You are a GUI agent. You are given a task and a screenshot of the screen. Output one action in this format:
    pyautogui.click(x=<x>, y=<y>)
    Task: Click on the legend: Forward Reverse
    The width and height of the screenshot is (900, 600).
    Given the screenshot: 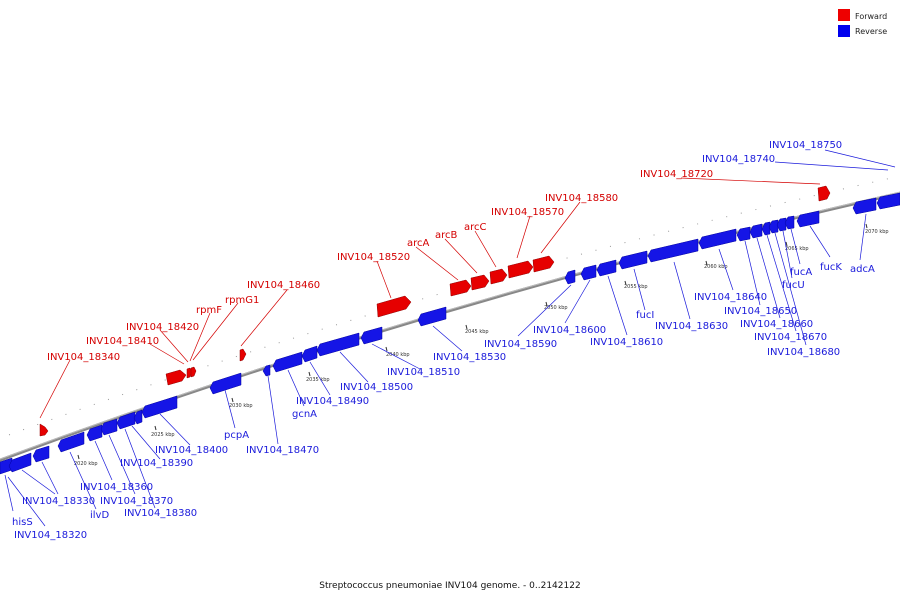 What is the action you would take?
    pyautogui.click(x=862, y=23)
    